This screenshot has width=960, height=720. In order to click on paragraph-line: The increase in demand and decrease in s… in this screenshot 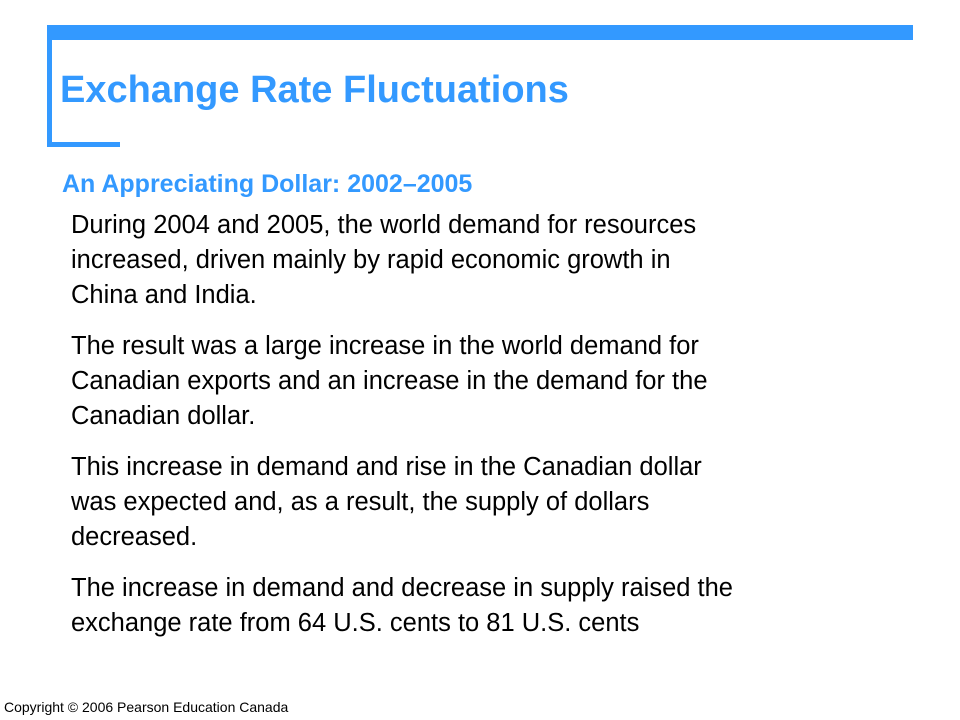, I will do `click(402, 588)`.